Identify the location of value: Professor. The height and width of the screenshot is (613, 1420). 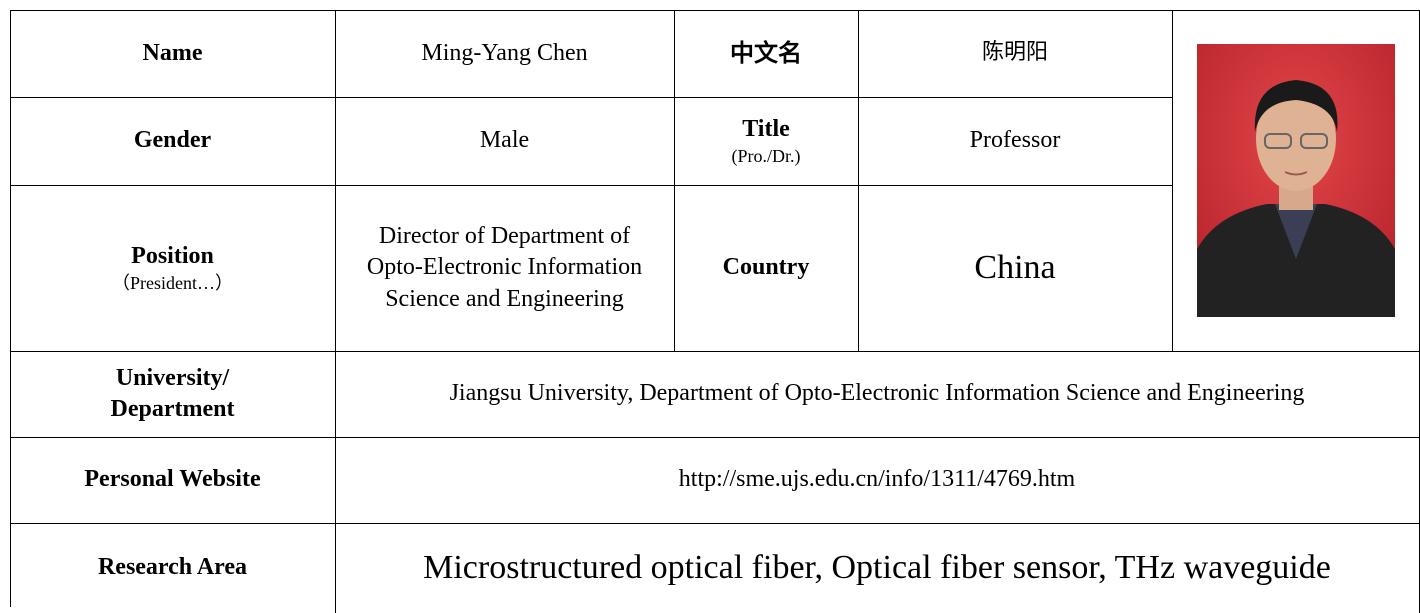
(1015, 140).